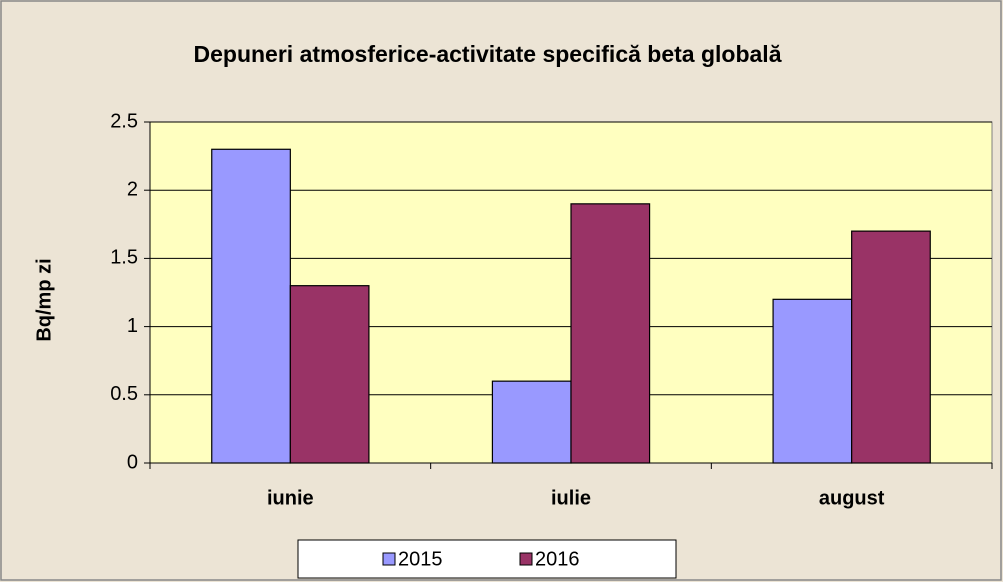  Describe the element at coordinates (487, 559) in the screenshot. I see `legend` at that location.